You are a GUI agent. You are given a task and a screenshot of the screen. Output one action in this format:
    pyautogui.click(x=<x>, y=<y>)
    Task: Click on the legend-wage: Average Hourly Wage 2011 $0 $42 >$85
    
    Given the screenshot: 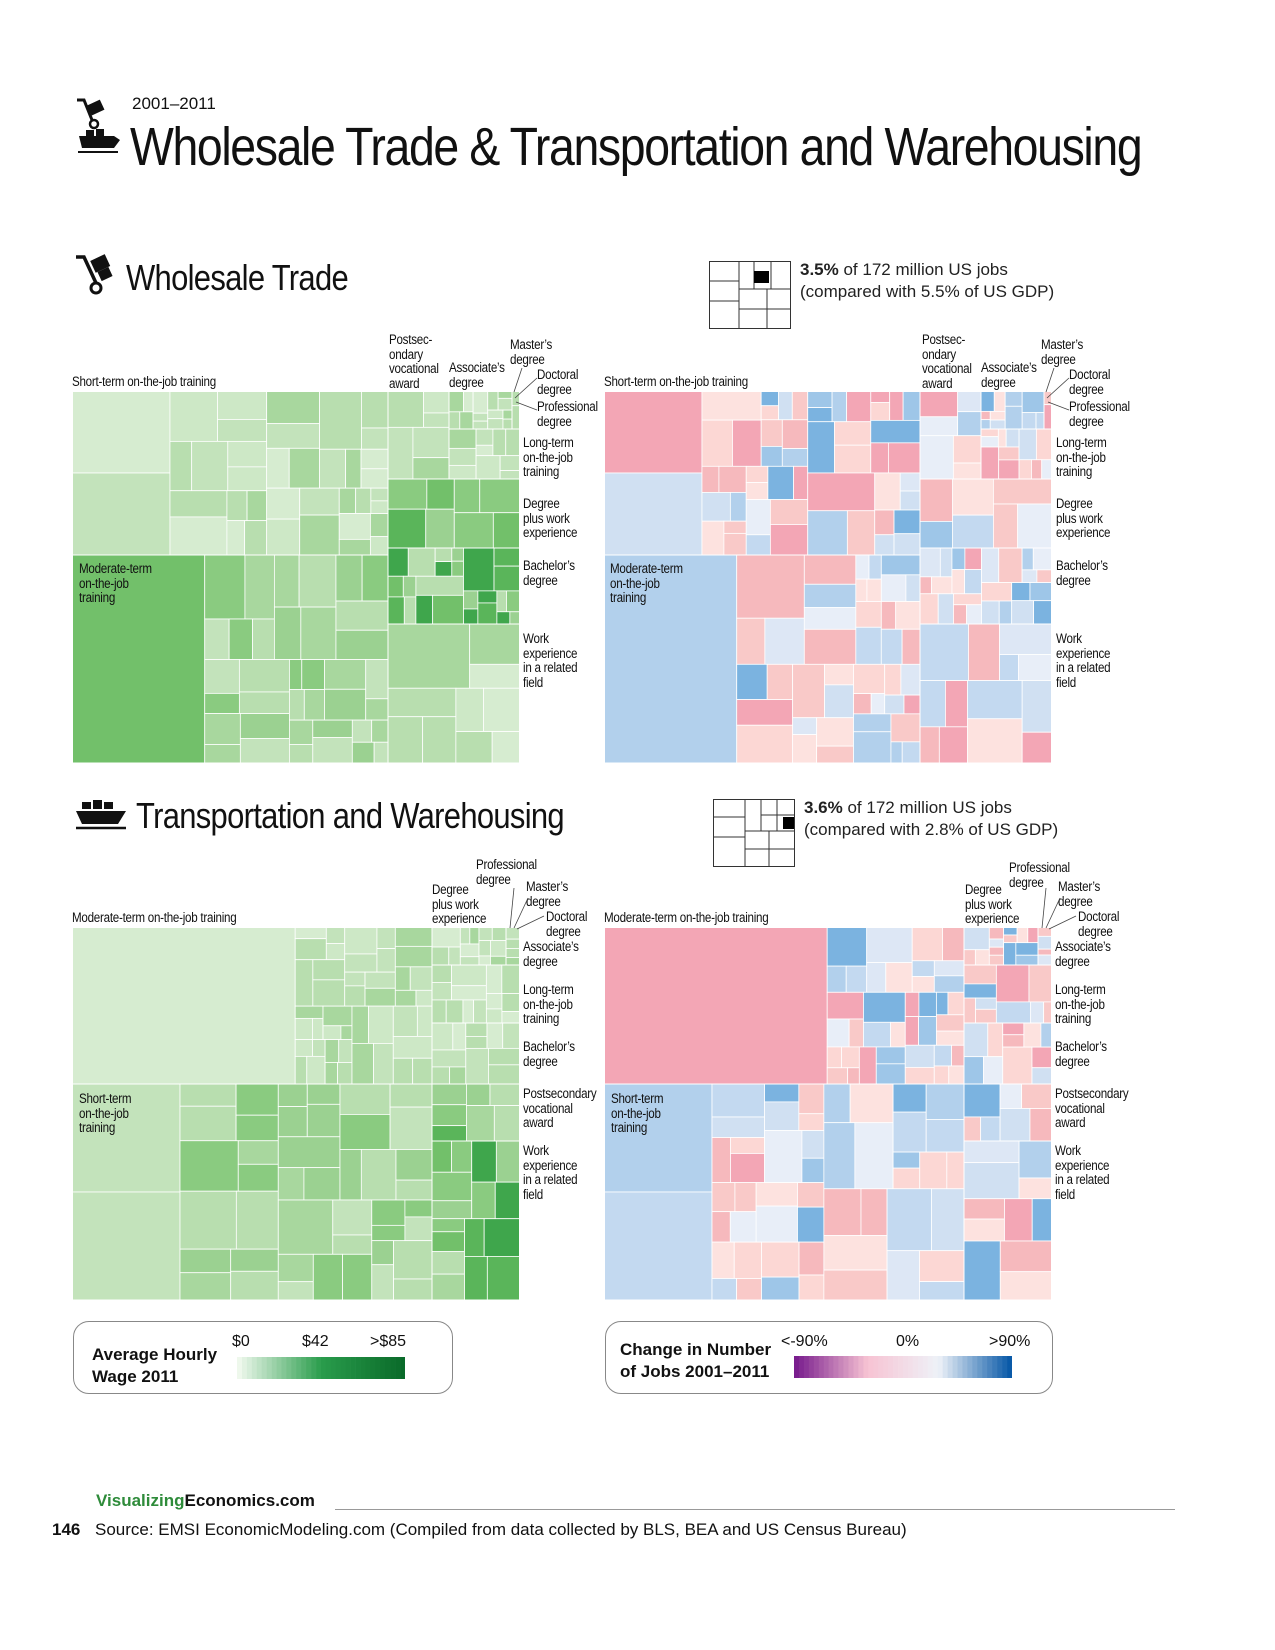 What is the action you would take?
    pyautogui.click(x=263, y=1357)
    